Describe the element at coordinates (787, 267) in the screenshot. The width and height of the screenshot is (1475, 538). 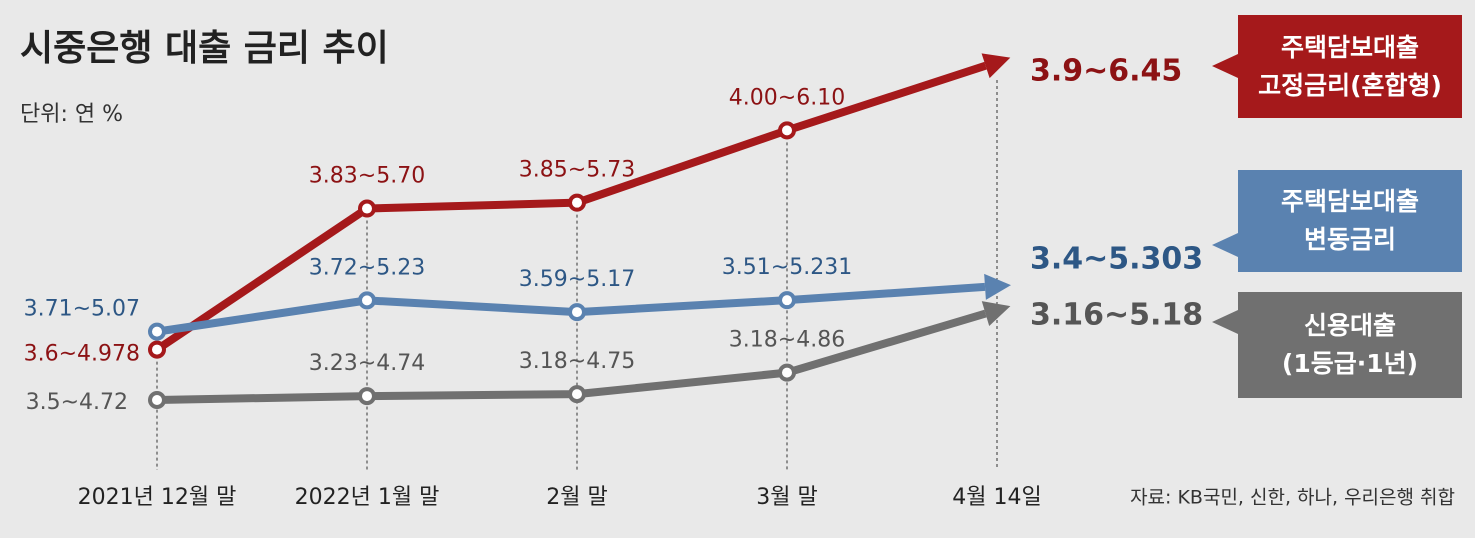
I see `value-label: 3.51~5.231` at that location.